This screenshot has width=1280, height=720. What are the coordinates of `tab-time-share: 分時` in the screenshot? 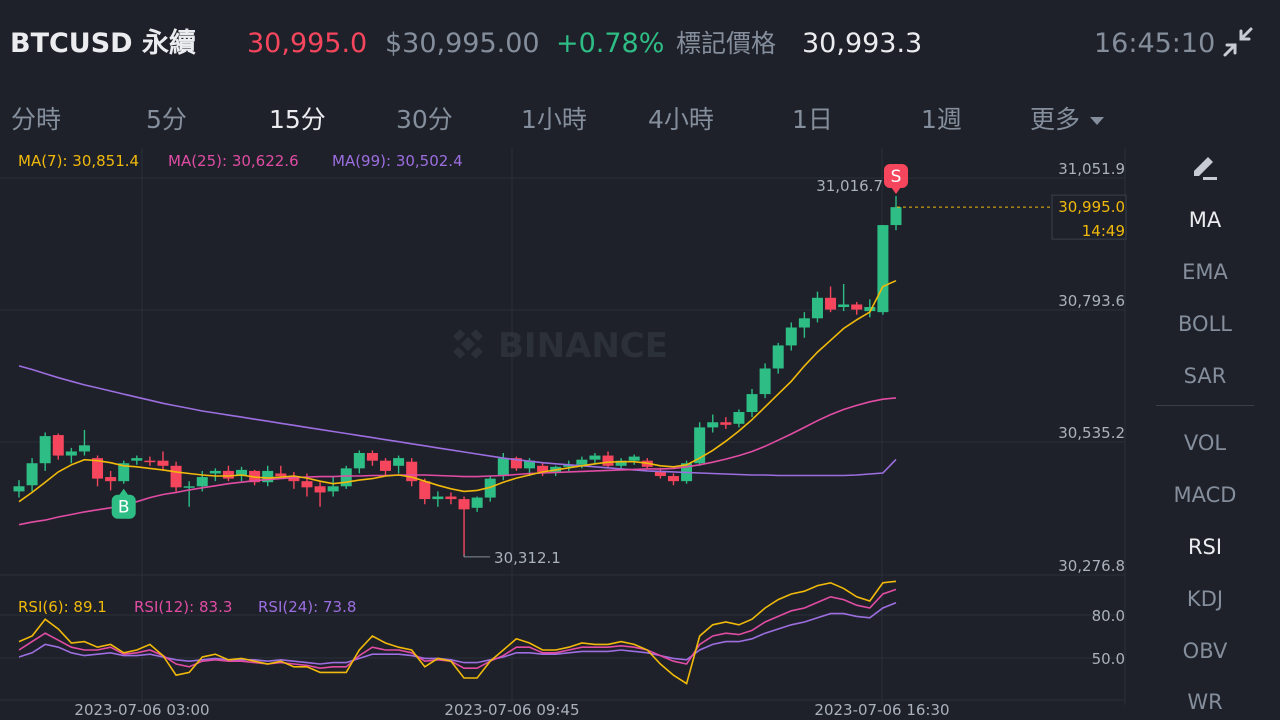 It's located at (36, 119).